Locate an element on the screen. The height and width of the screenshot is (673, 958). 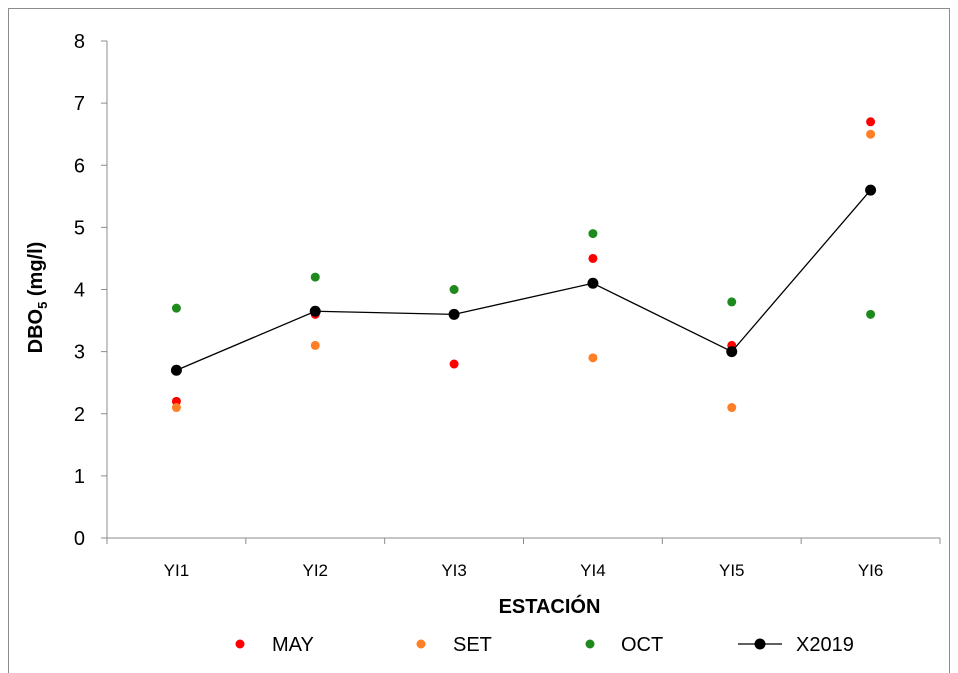
y-tick-label: 8 is located at coordinates (79, 42).